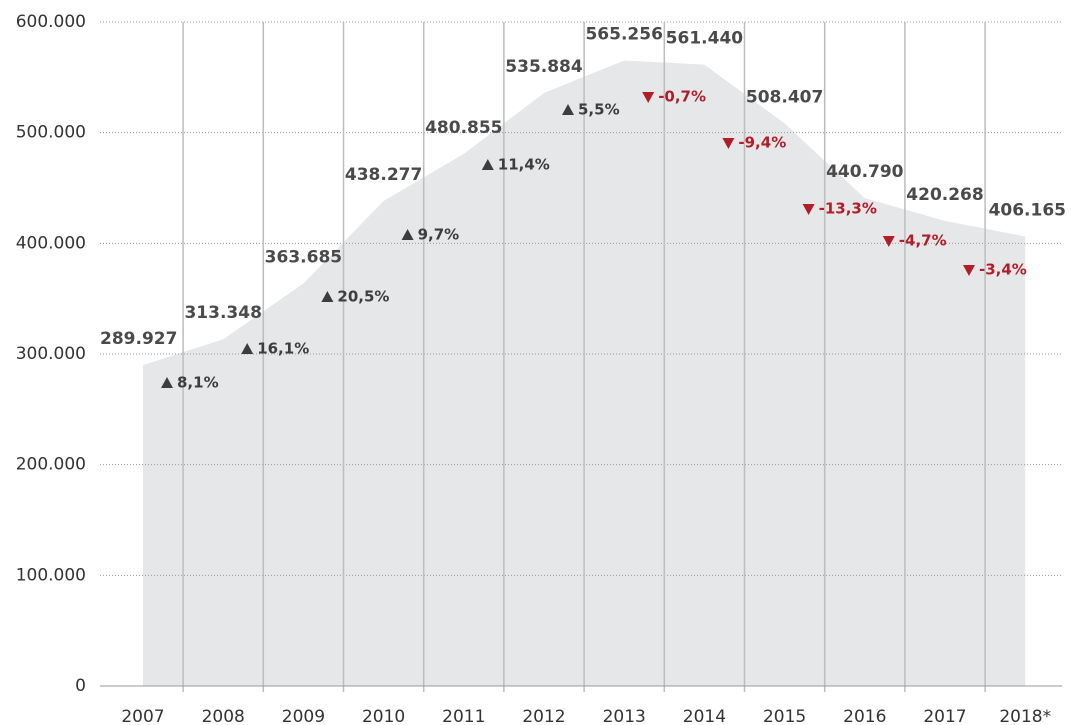 The width and height of the screenshot is (1071, 725). What do you see at coordinates (599, 110) in the screenshot?
I see `change-label: 5,5%` at bounding box center [599, 110].